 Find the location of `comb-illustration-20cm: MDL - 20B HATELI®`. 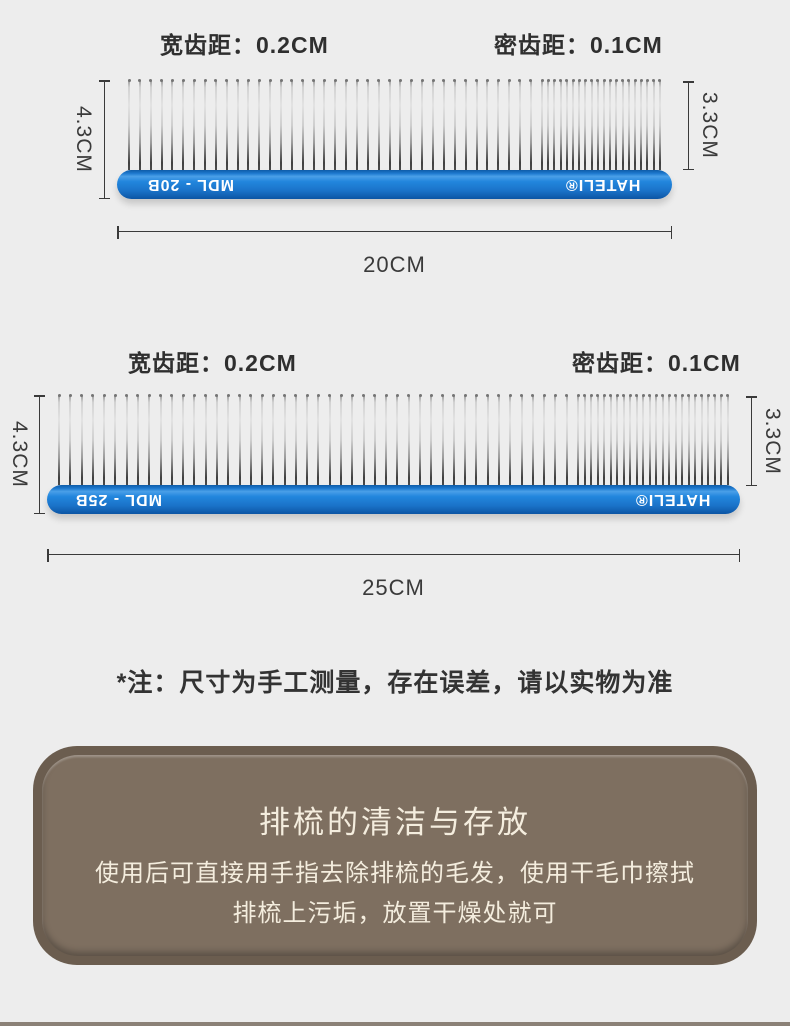

comb-illustration-20cm: MDL - 20B HATELI® is located at coordinates (394, 139).